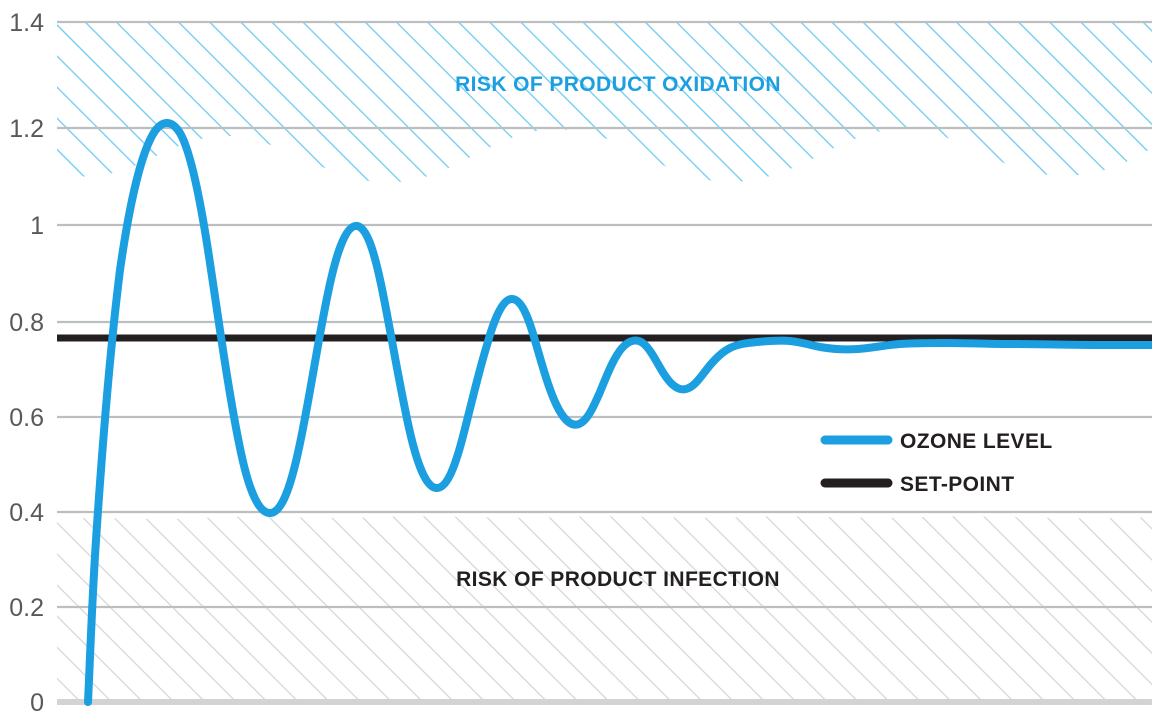  I want to click on chart-legend: OZONE LEVEL SET-POINT, so click(936, 463).